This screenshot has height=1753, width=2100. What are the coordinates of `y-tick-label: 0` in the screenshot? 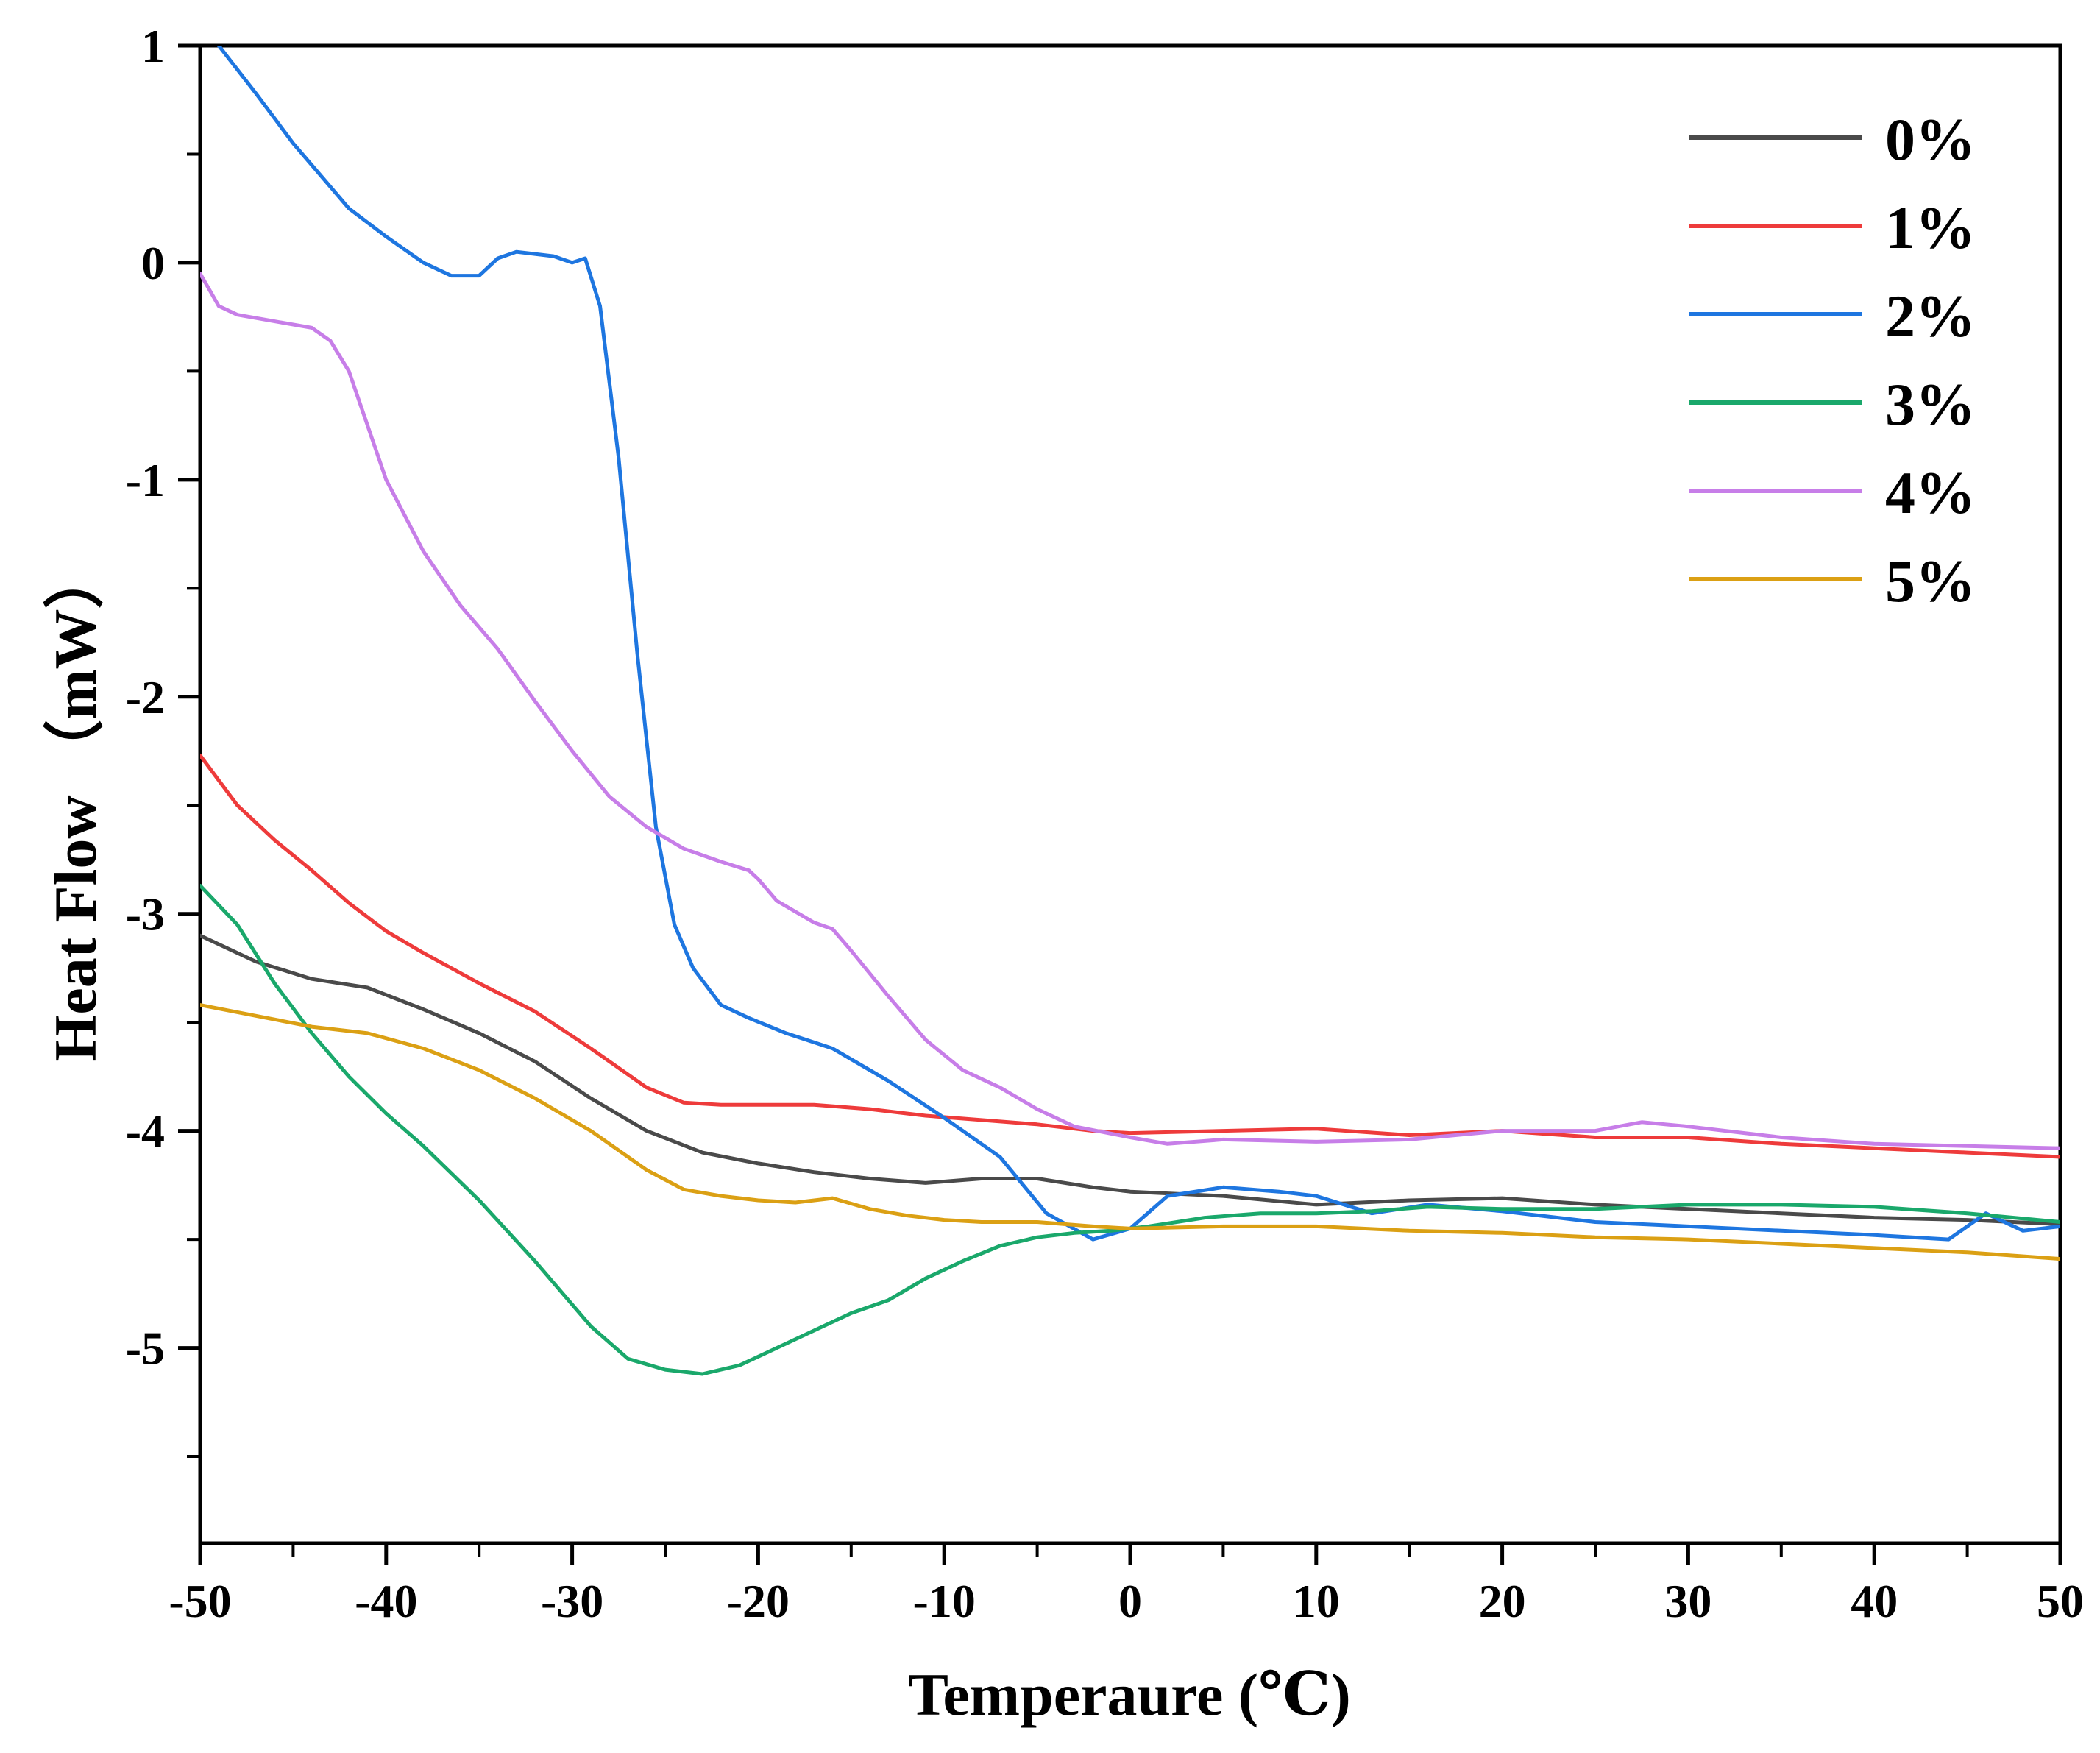 It's located at (153, 263).